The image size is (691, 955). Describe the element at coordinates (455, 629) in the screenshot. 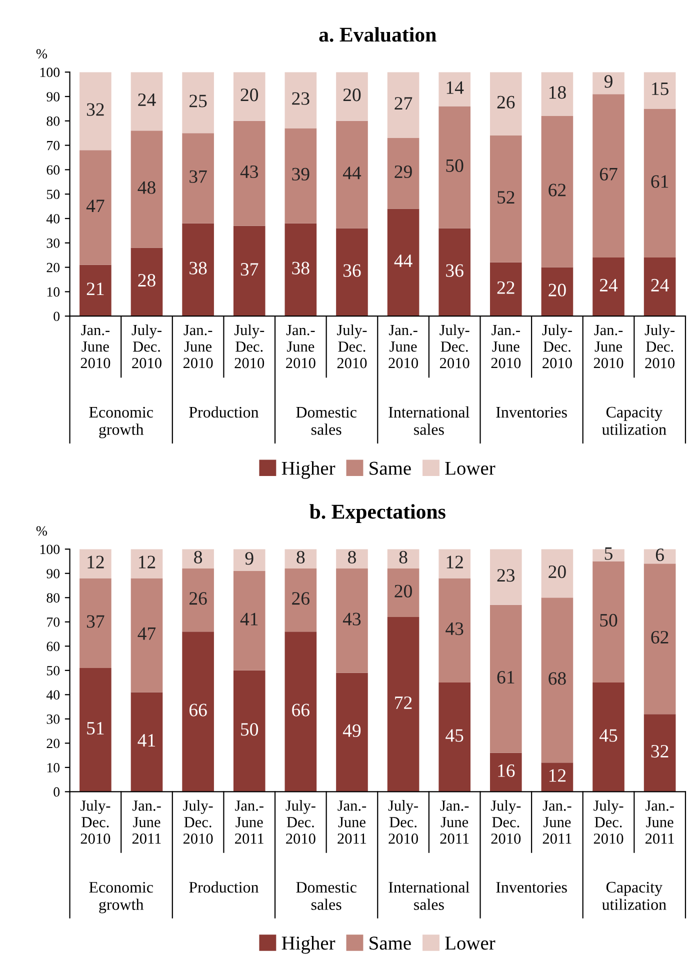

I see `data-label: 43` at that location.